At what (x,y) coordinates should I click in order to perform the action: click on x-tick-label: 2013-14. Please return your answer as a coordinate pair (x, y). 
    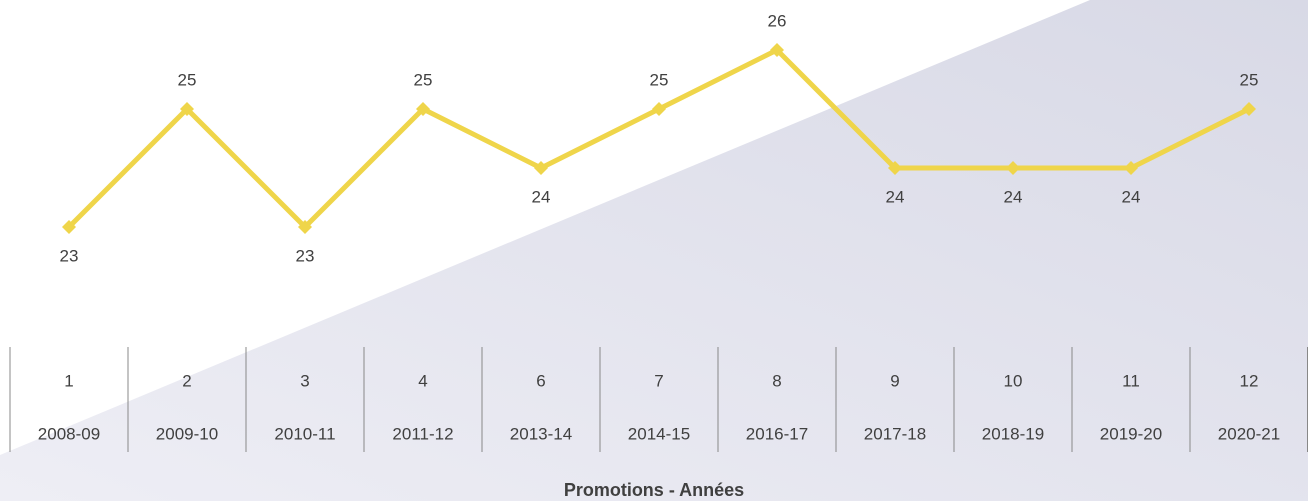
    Looking at the image, I should click on (541, 433).